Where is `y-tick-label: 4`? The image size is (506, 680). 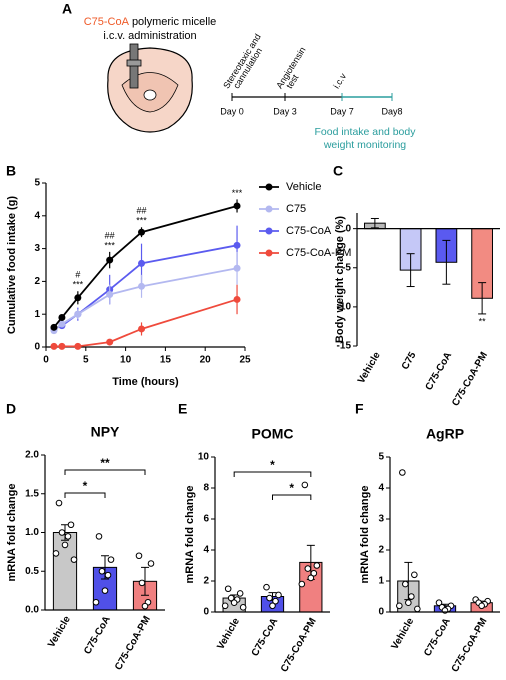 y-tick-label: 4 is located at coordinates (206, 550).